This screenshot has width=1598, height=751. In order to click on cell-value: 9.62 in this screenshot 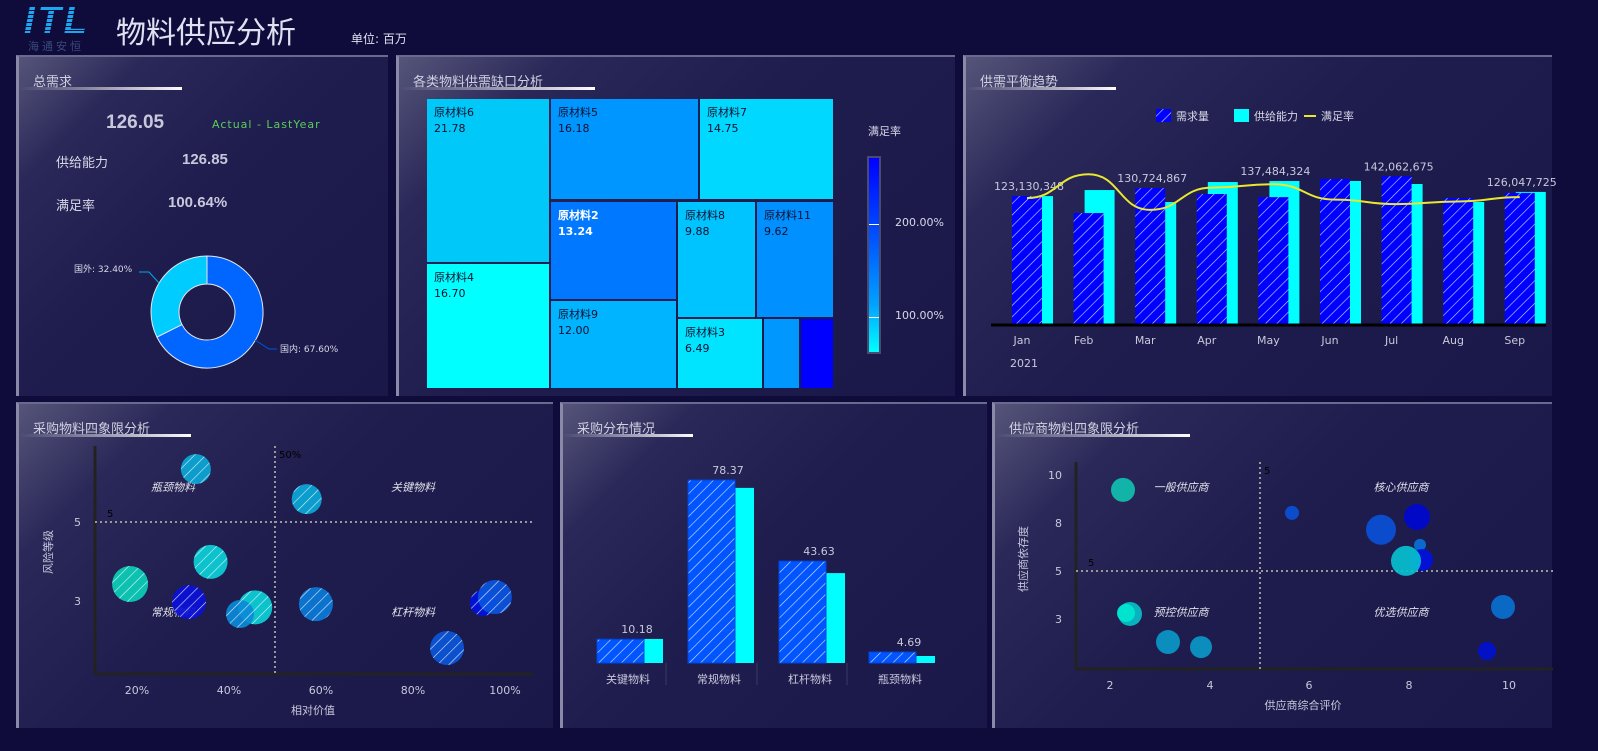, I will do `click(776, 231)`.